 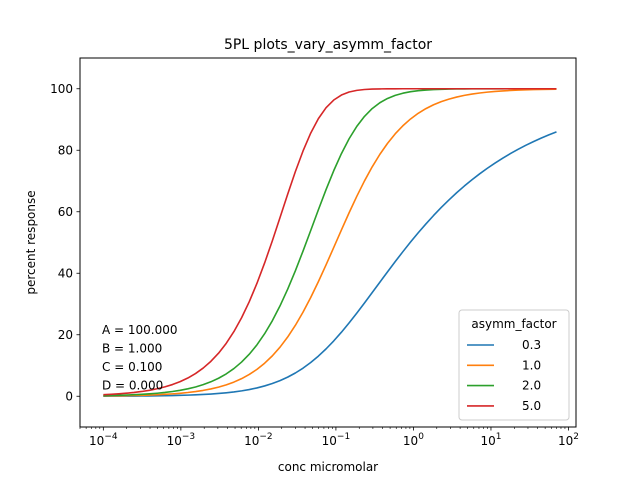 What do you see at coordinates (531, 365) in the screenshot?
I see `legend-label: 1.0` at bounding box center [531, 365].